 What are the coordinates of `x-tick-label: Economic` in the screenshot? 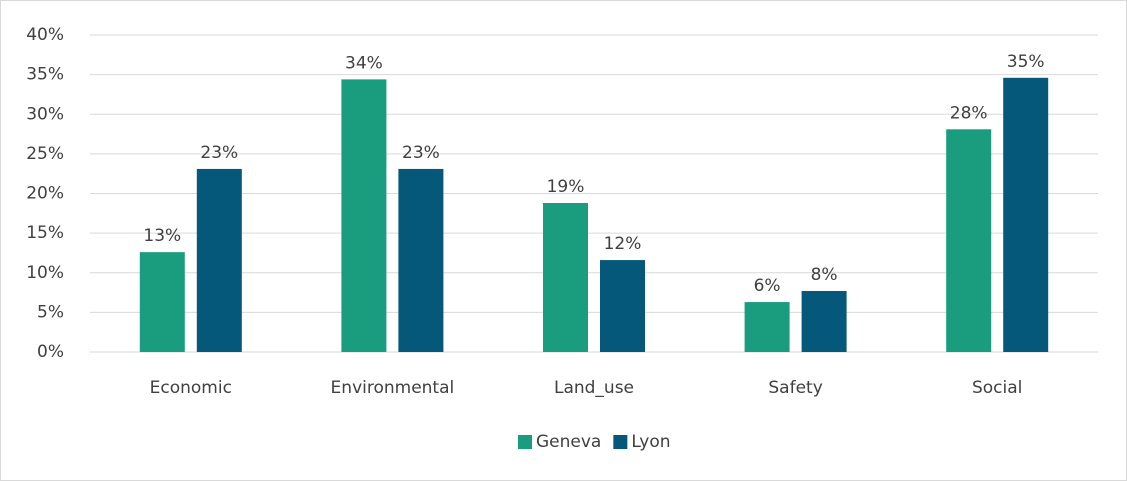 It's located at (191, 388).